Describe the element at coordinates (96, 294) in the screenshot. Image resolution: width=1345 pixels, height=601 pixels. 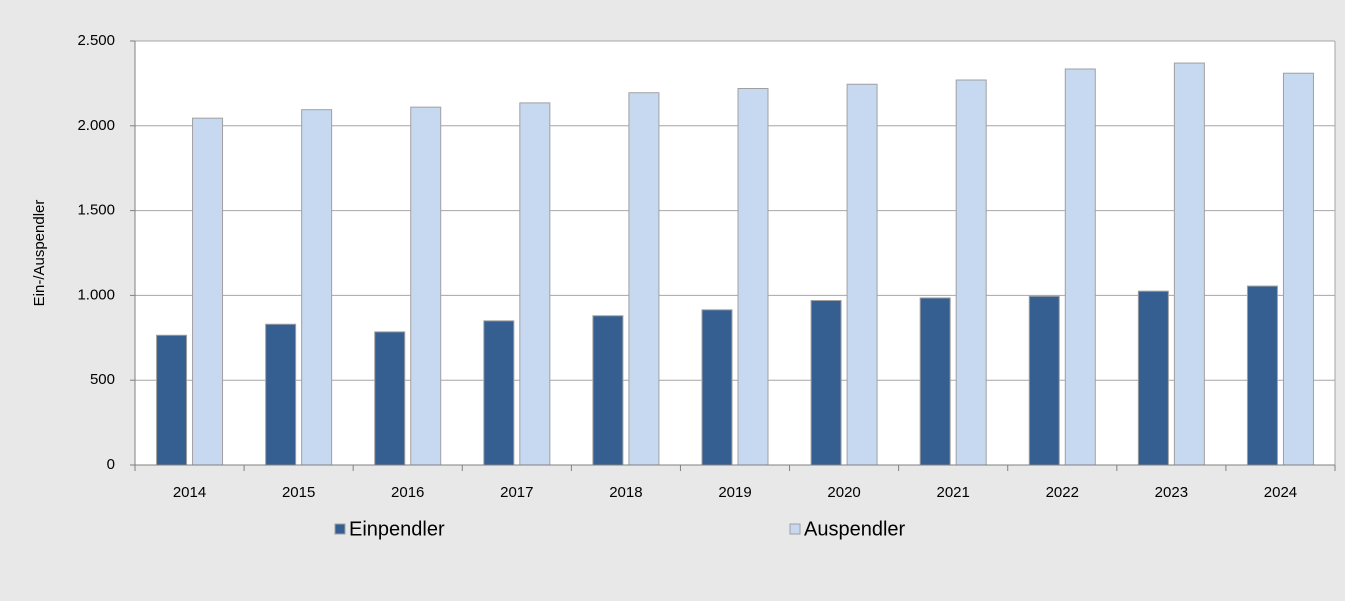
I see `y-tick-label: 1.000` at that location.